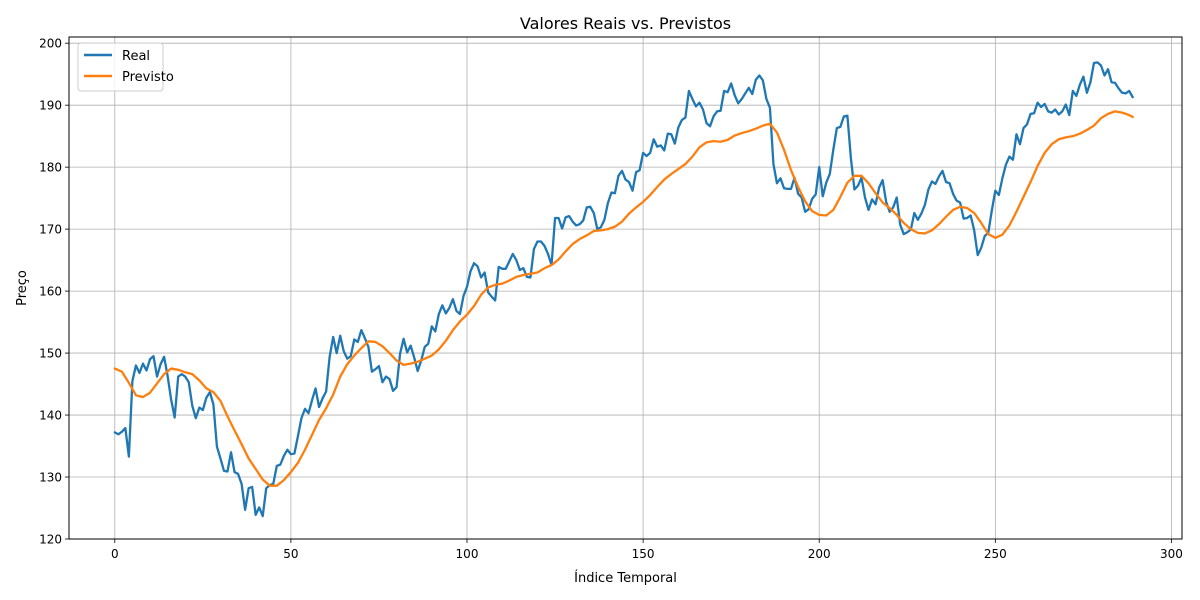 Image resolution: width=1200 pixels, height=600 pixels. I want to click on y-tick-label: 200, so click(50, 44).